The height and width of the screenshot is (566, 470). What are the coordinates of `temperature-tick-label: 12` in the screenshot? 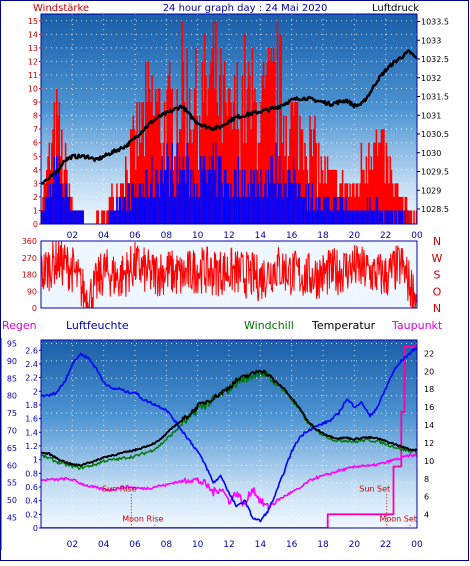 It's located at (429, 443).